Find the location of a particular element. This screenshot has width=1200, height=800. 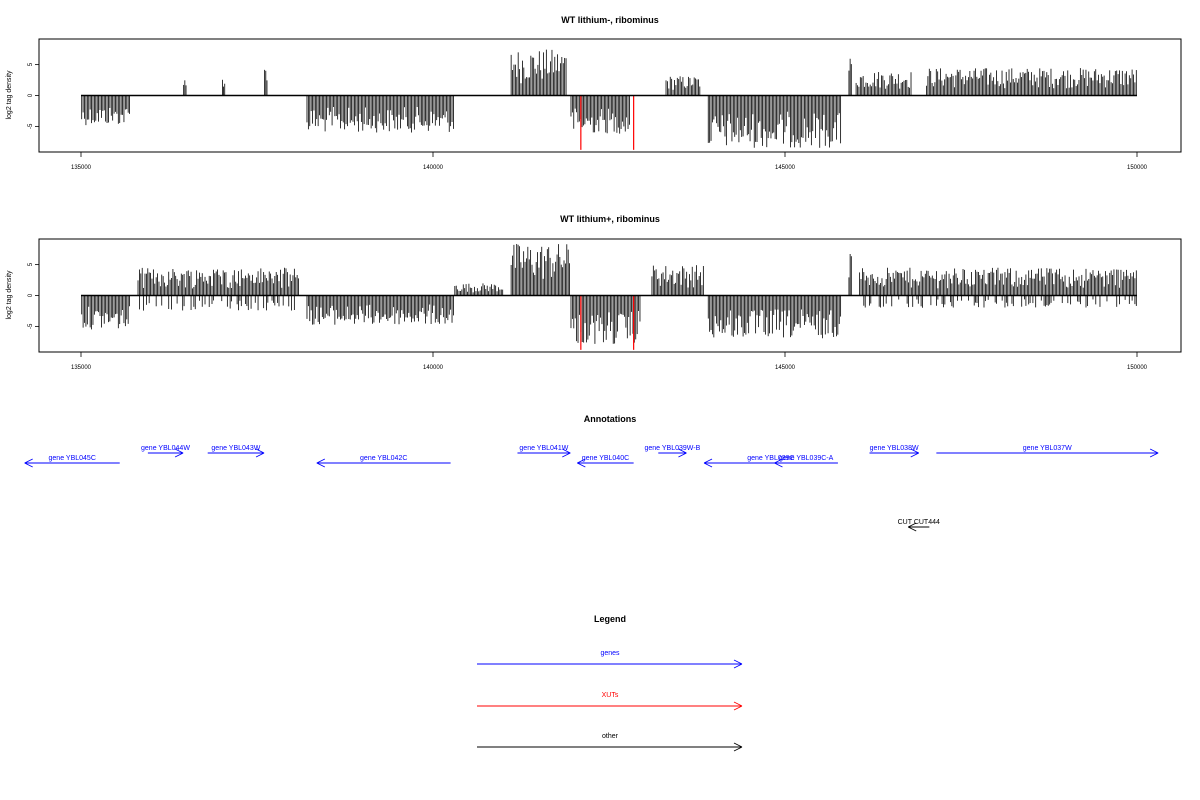

legend-item: genes is located at coordinates (610, 659).